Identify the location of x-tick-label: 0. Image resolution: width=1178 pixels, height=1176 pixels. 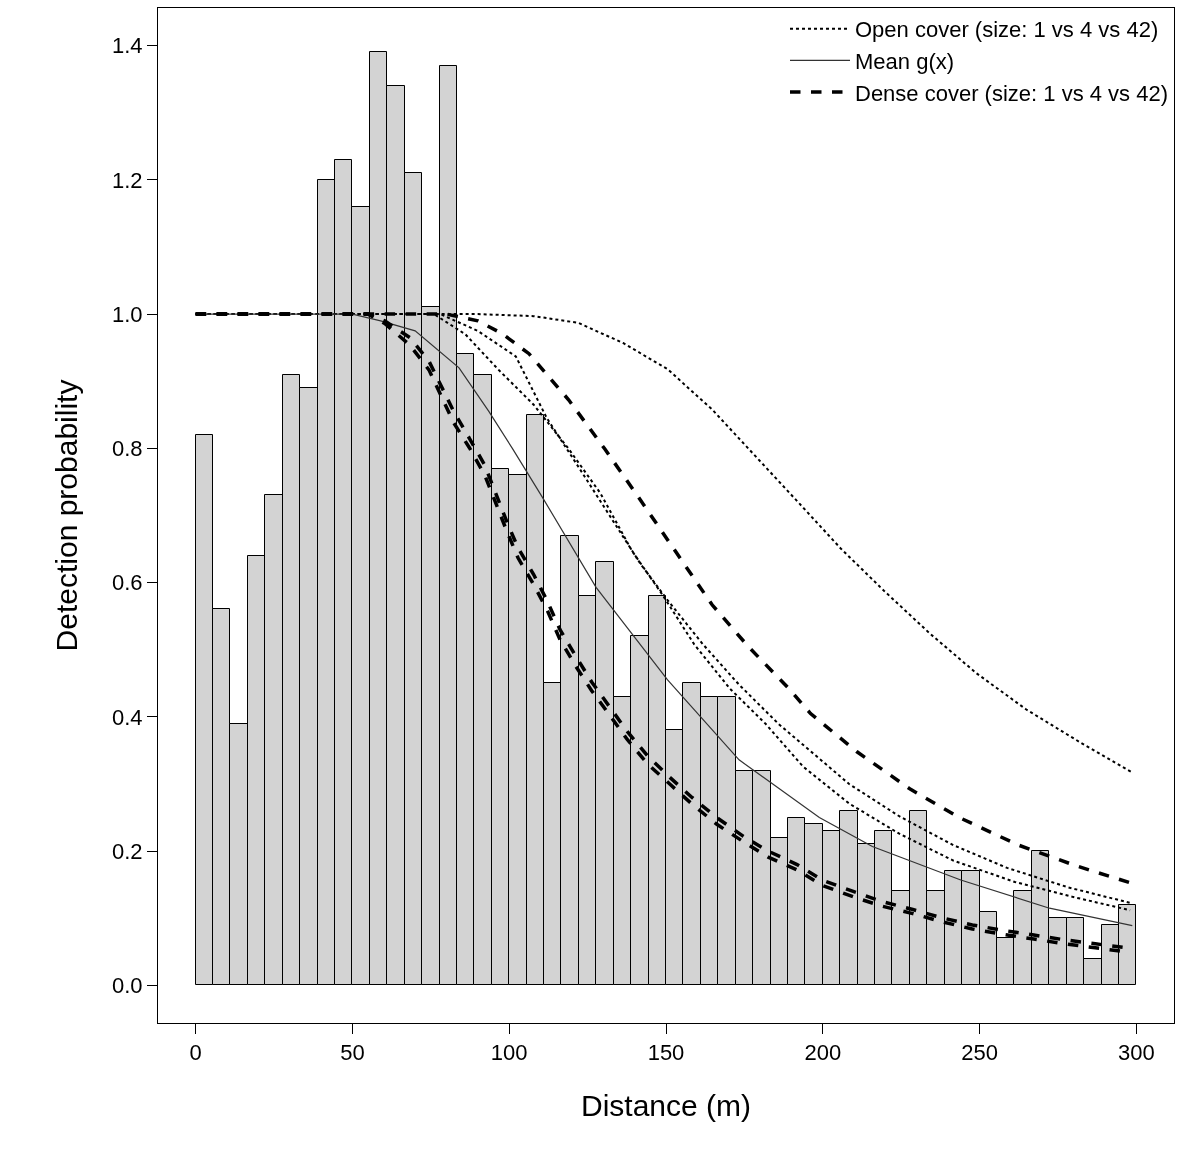
(195, 1053).